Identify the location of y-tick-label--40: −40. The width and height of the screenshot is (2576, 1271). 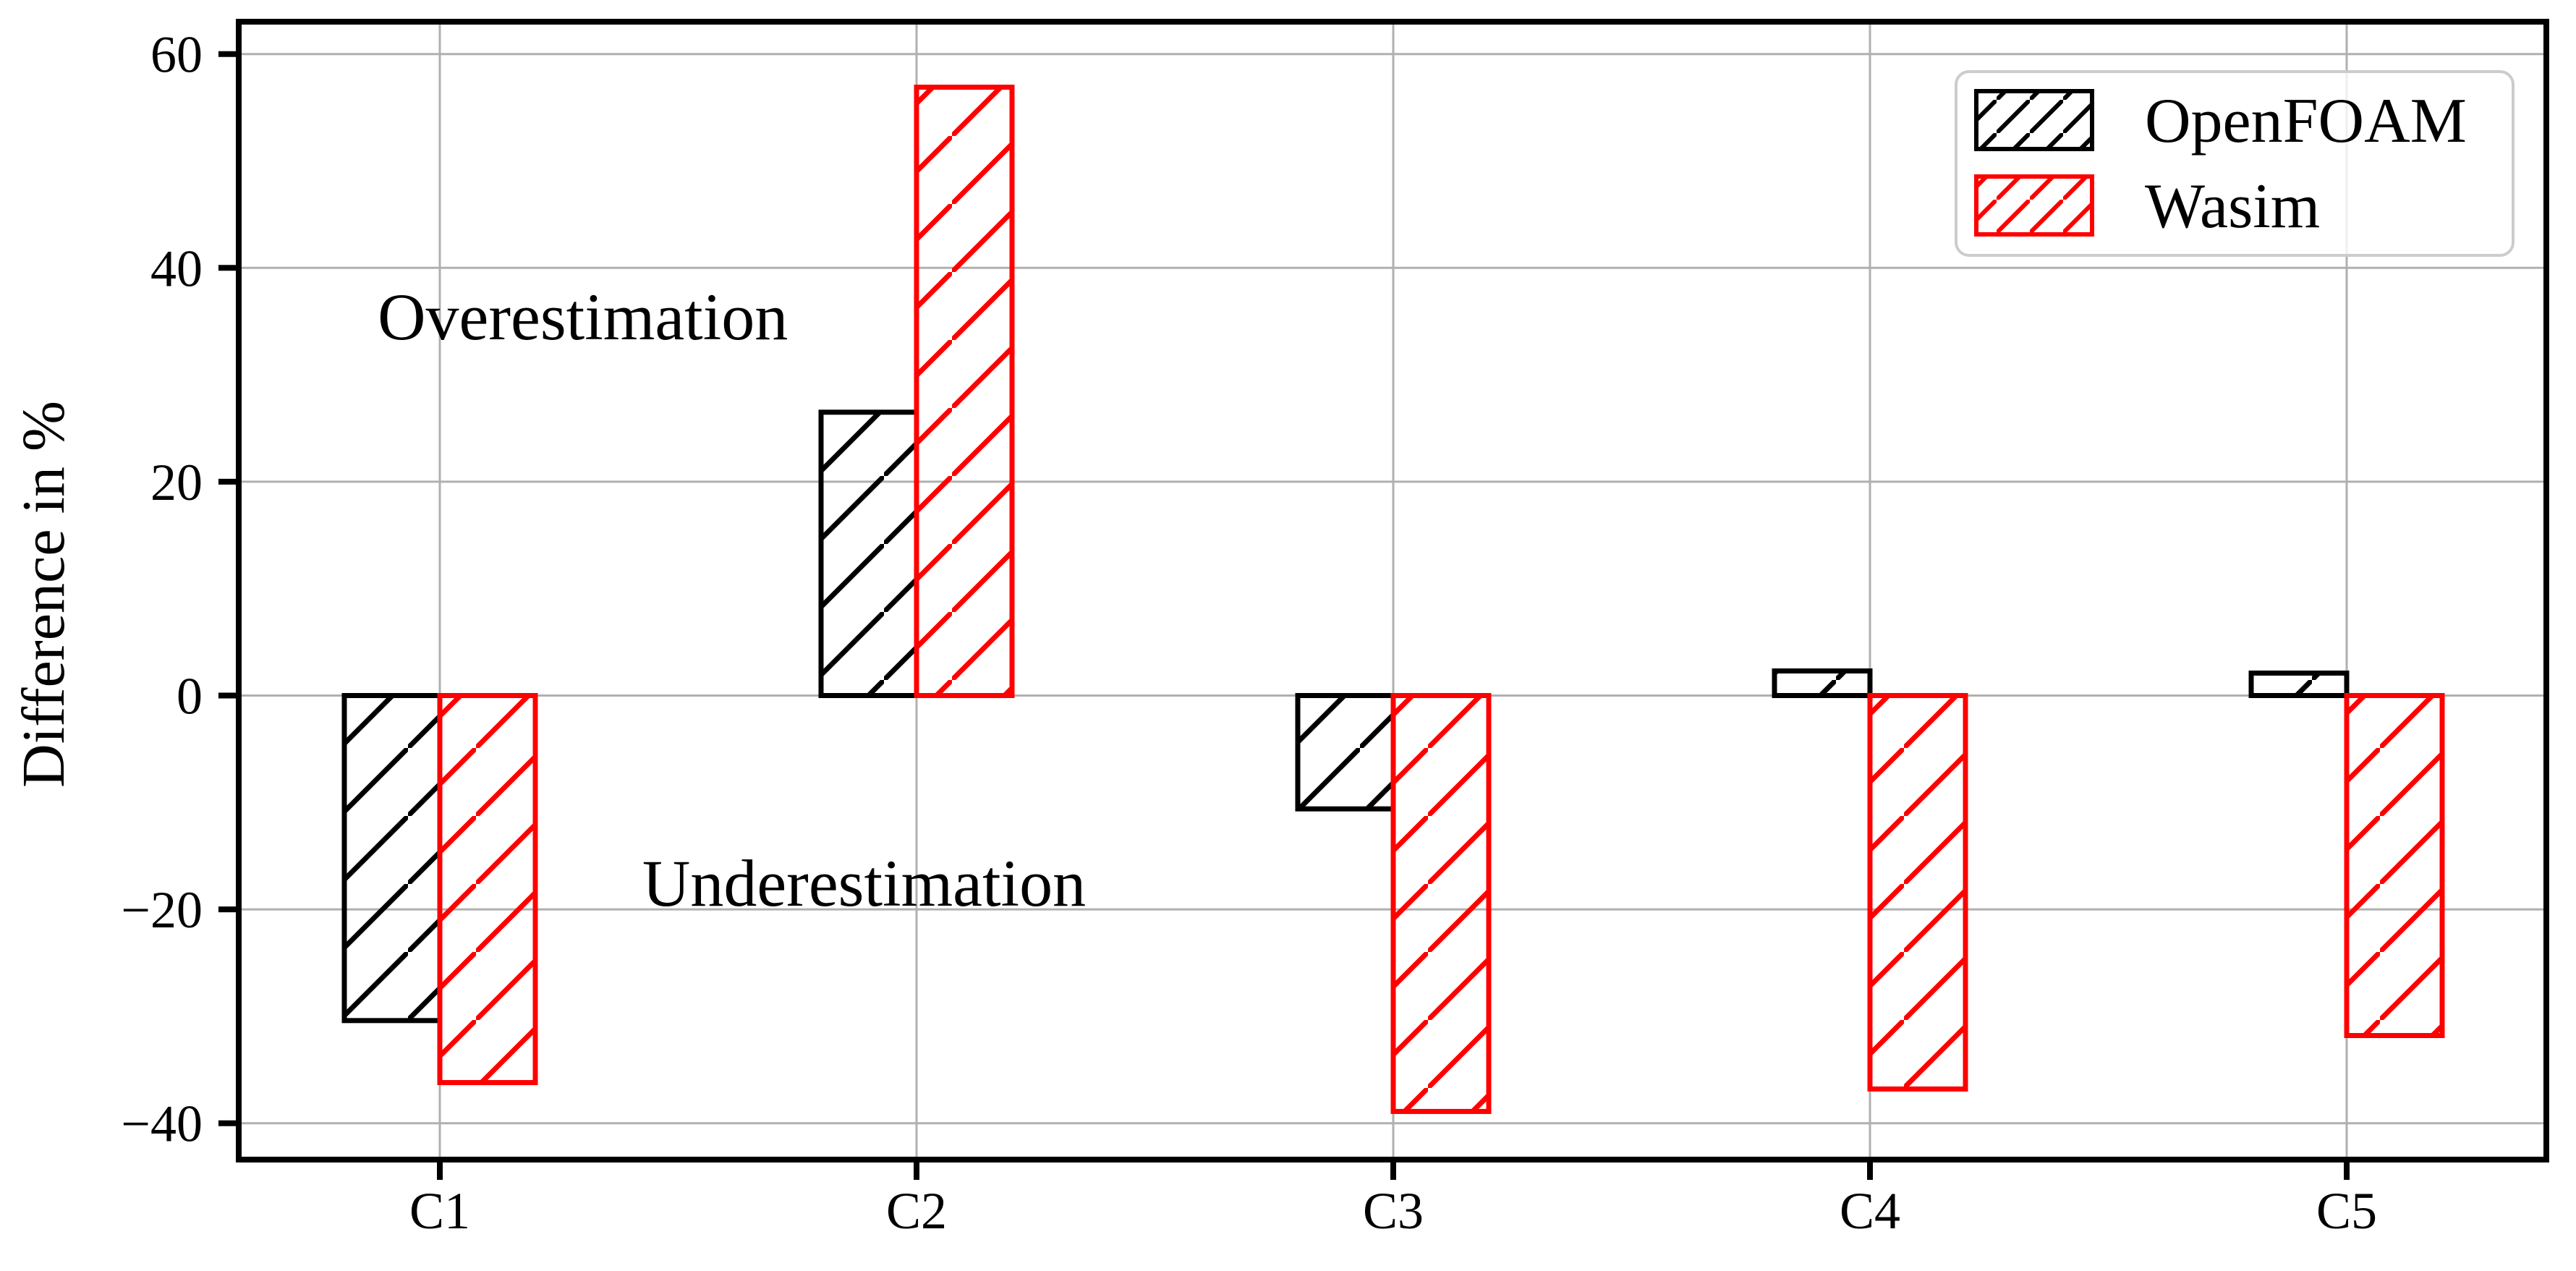
(162, 1124).